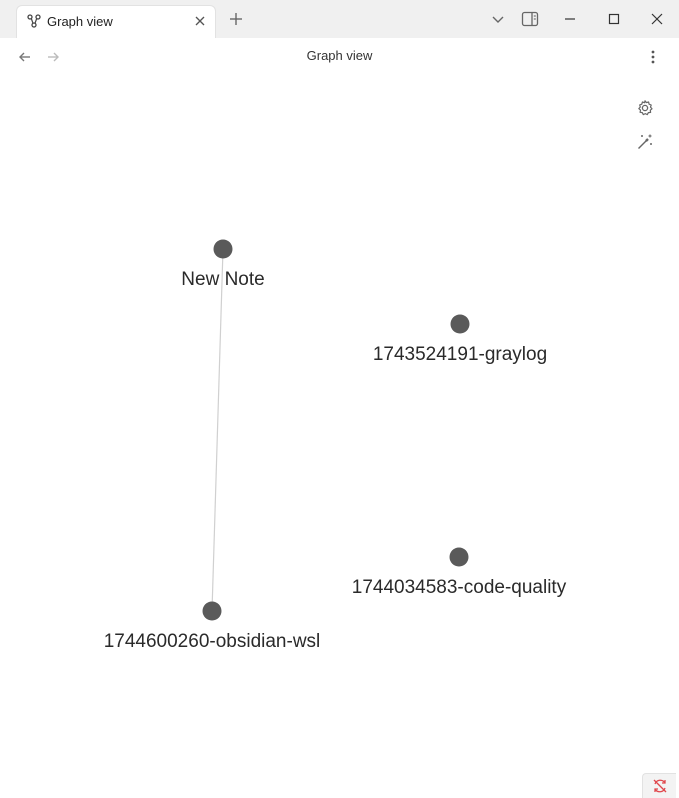 This screenshot has width=679, height=798. I want to click on tab-title: Graph view, so click(80, 21).